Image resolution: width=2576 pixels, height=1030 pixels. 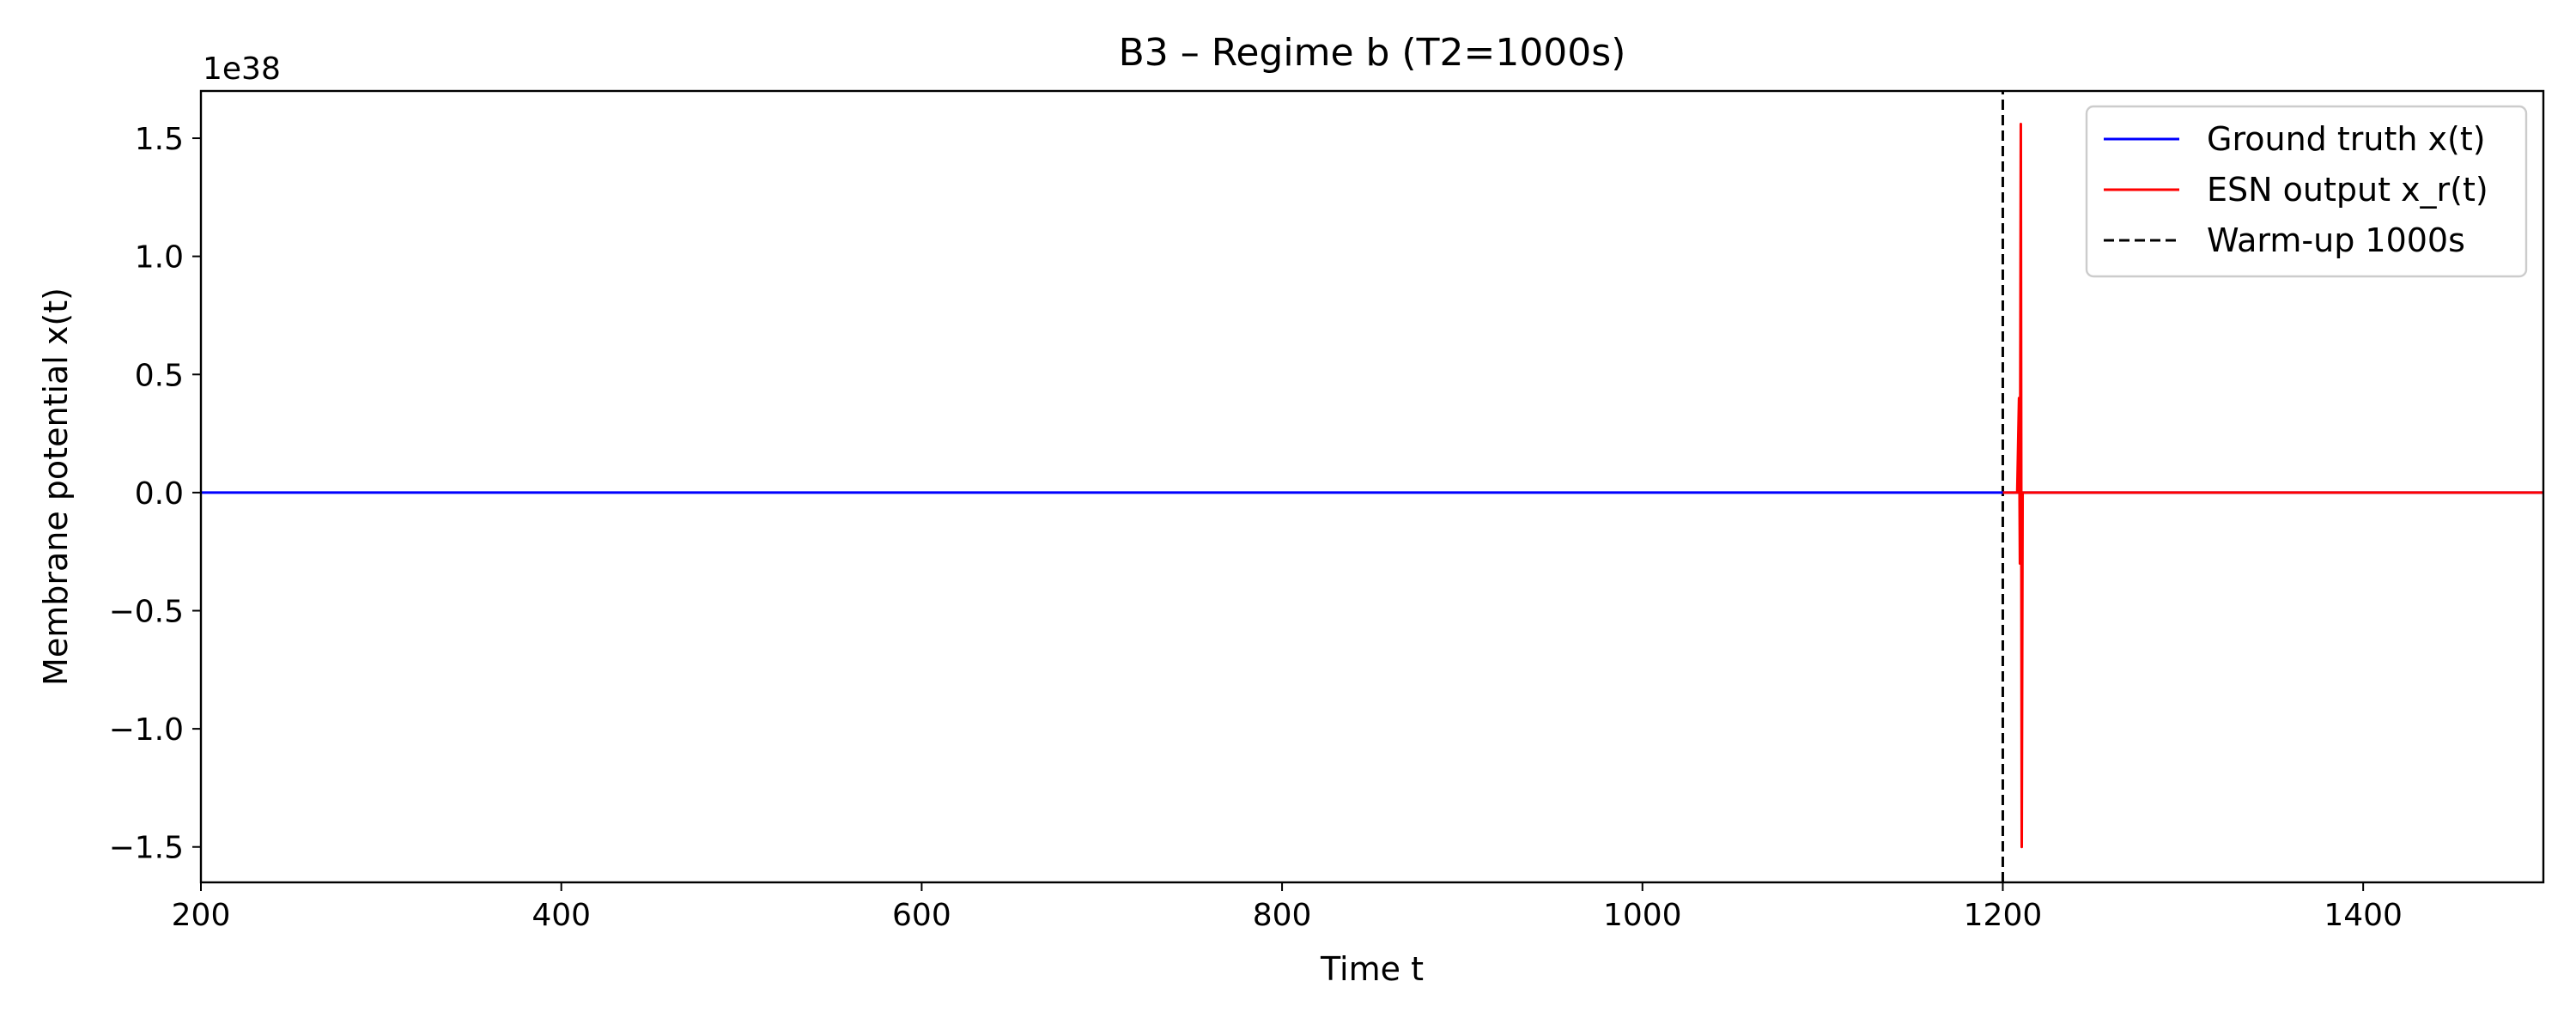 I want to click on y-tick-label: 0.0, so click(x=159, y=494).